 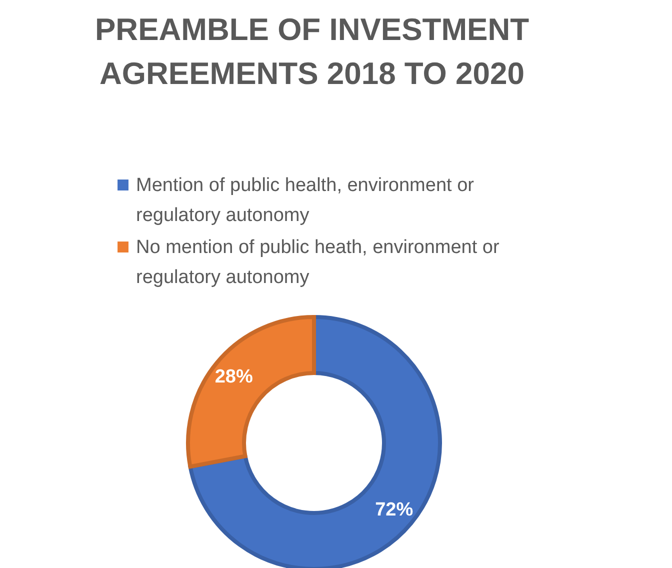 I want to click on legend-label: Mention of public health, environment or regulatory autonomy, so click(x=305, y=200).